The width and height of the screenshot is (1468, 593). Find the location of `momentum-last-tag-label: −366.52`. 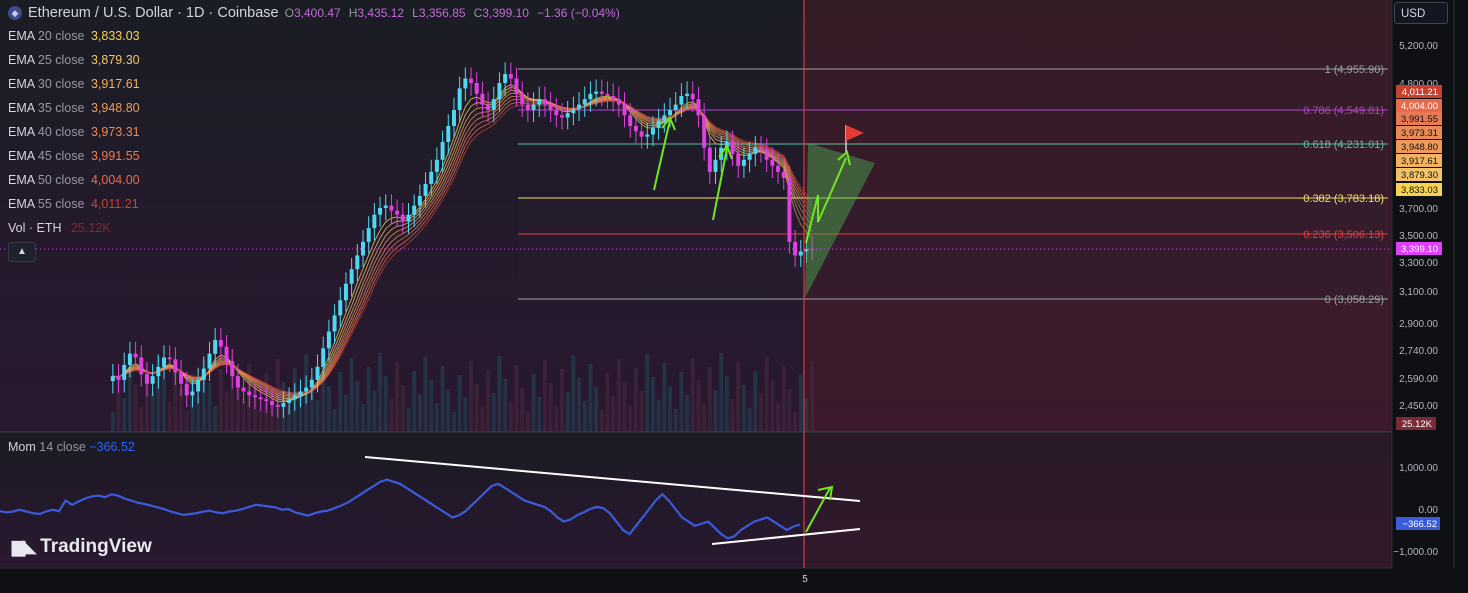

momentum-last-tag-label: −366.52 is located at coordinates (1419, 524).